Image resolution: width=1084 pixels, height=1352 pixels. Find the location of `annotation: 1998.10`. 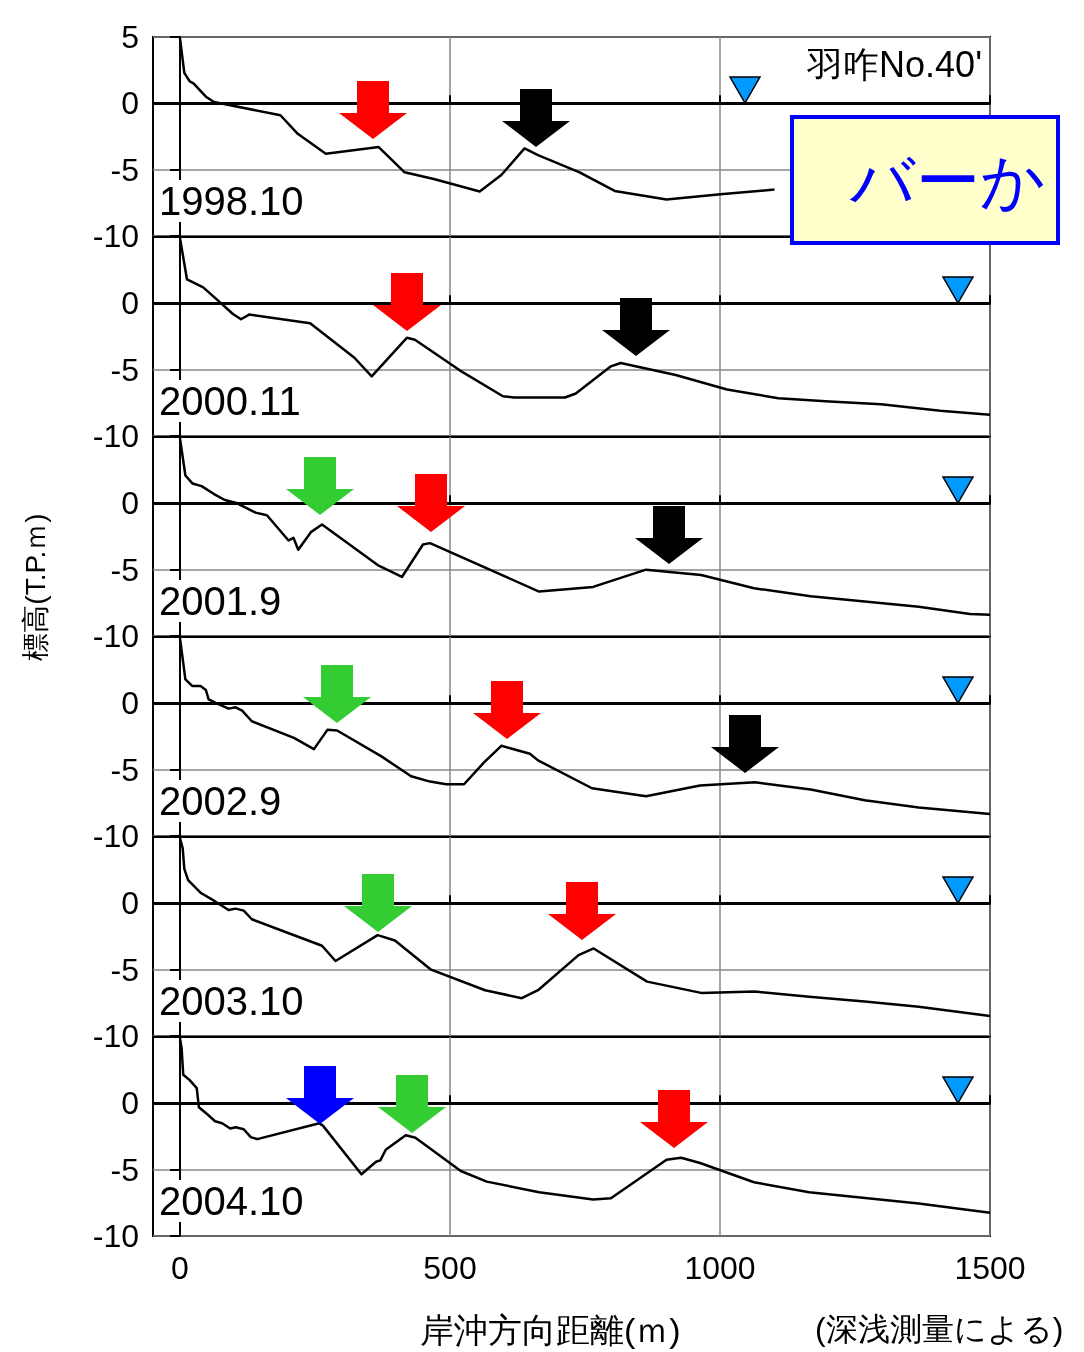

annotation: 1998.10 is located at coordinates (231, 201).